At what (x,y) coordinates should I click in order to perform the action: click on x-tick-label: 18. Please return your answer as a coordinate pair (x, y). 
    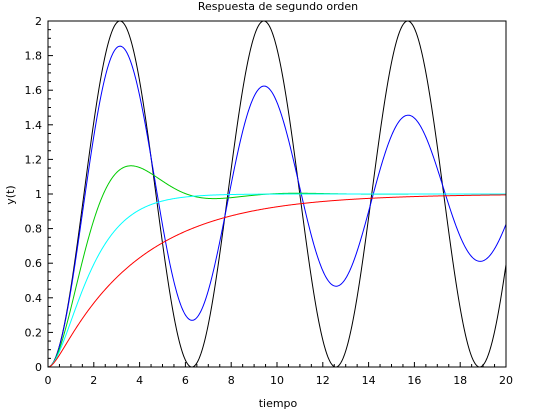
    Looking at the image, I should click on (460, 380).